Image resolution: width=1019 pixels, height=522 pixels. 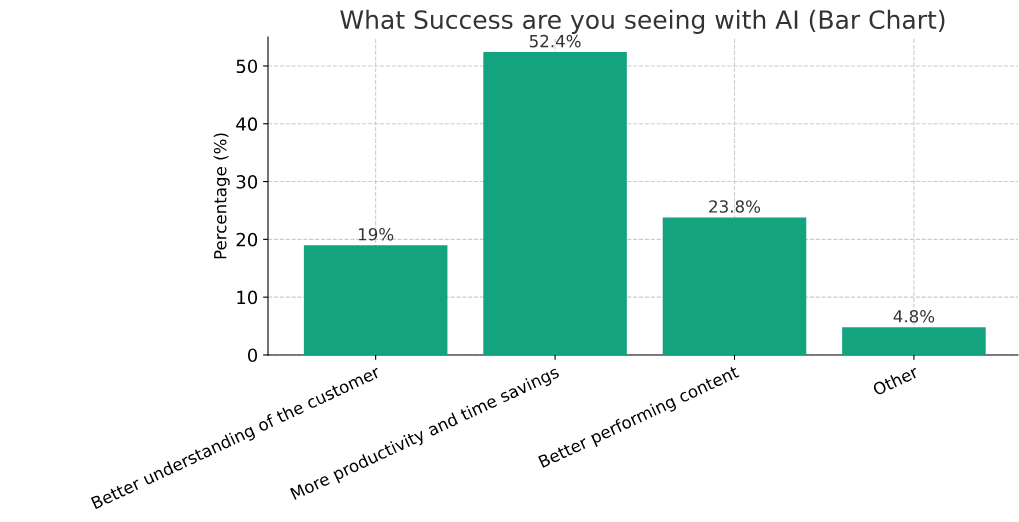 I want to click on y-tick-label: 30, so click(x=247, y=182).